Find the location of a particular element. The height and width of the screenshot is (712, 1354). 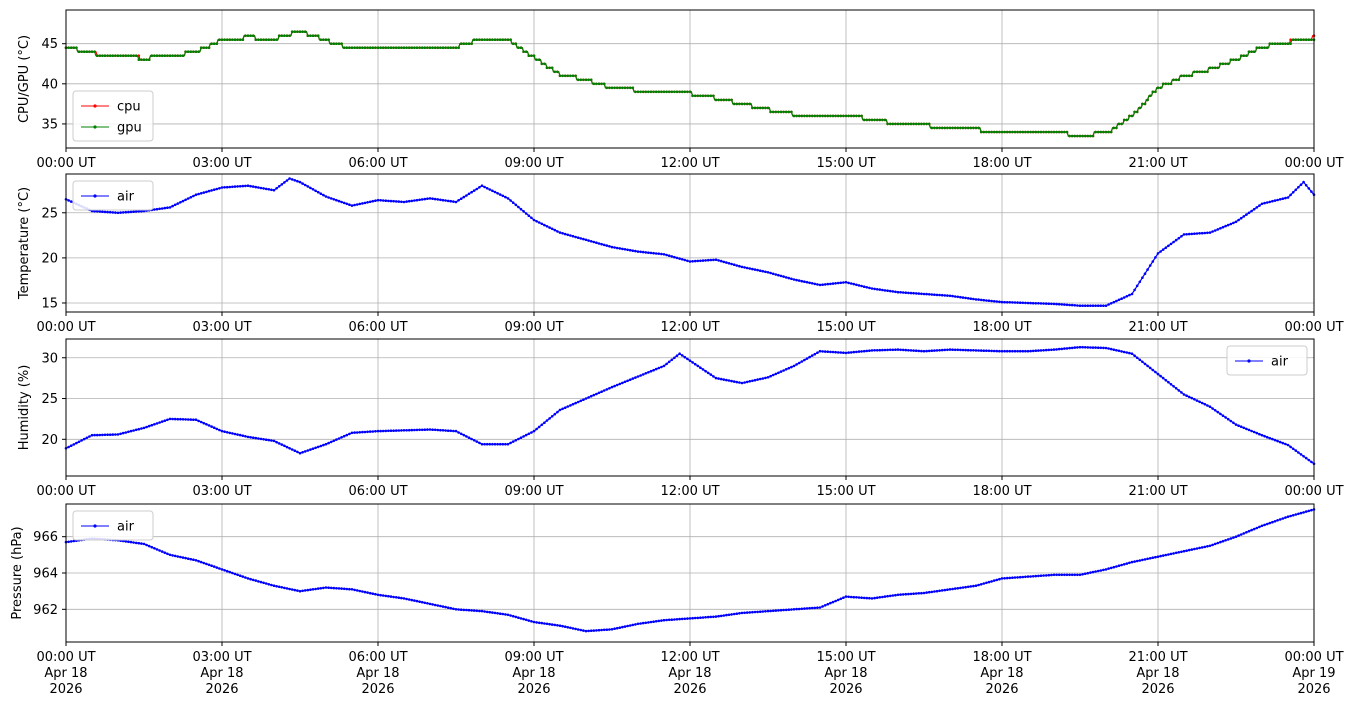

x-year-label: 2026 is located at coordinates (1157, 689).